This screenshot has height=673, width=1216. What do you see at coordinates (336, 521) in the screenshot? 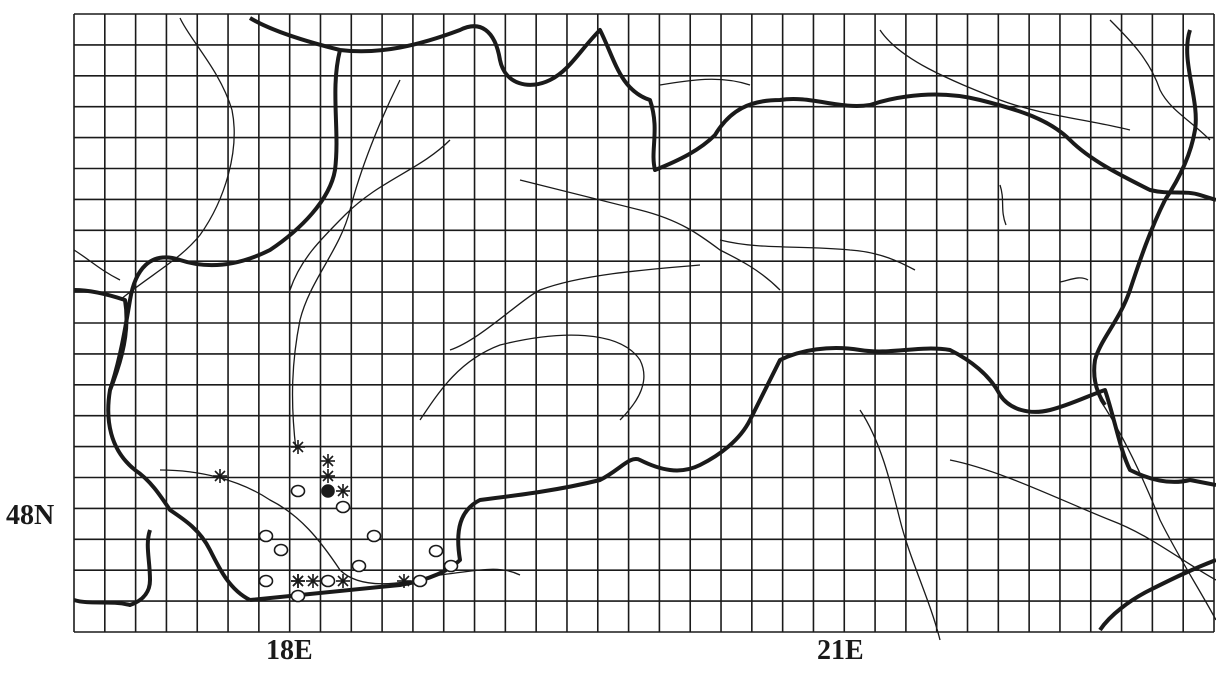
I see `records` at bounding box center [336, 521].